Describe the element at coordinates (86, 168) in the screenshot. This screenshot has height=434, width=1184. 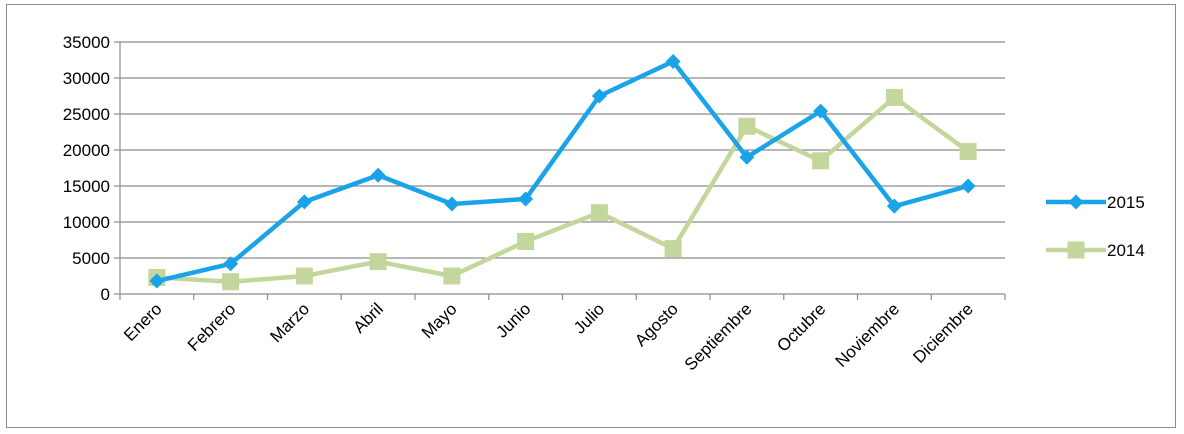
I see `y-tick-labels: 0 5000 10000 15000 20000 25000 30000 35000` at that location.